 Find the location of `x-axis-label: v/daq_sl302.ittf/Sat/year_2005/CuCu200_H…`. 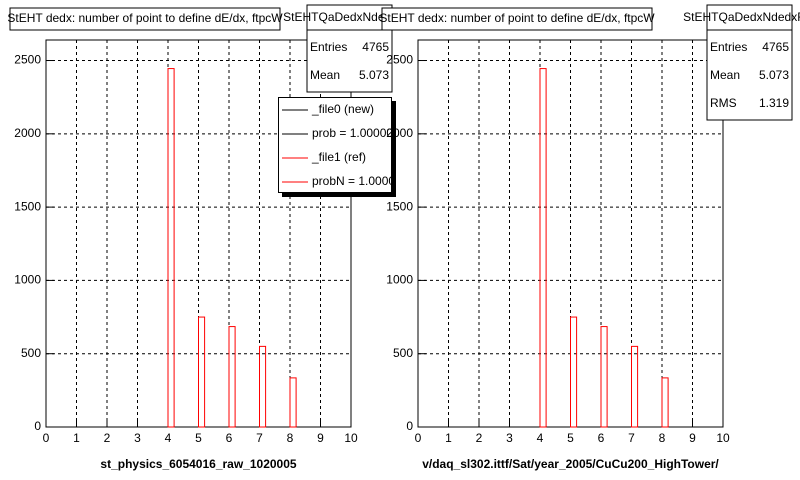

x-axis-label: v/daq_sl302.ittf/Sat/year_2005/CuCu200_H… is located at coordinates (570, 464).